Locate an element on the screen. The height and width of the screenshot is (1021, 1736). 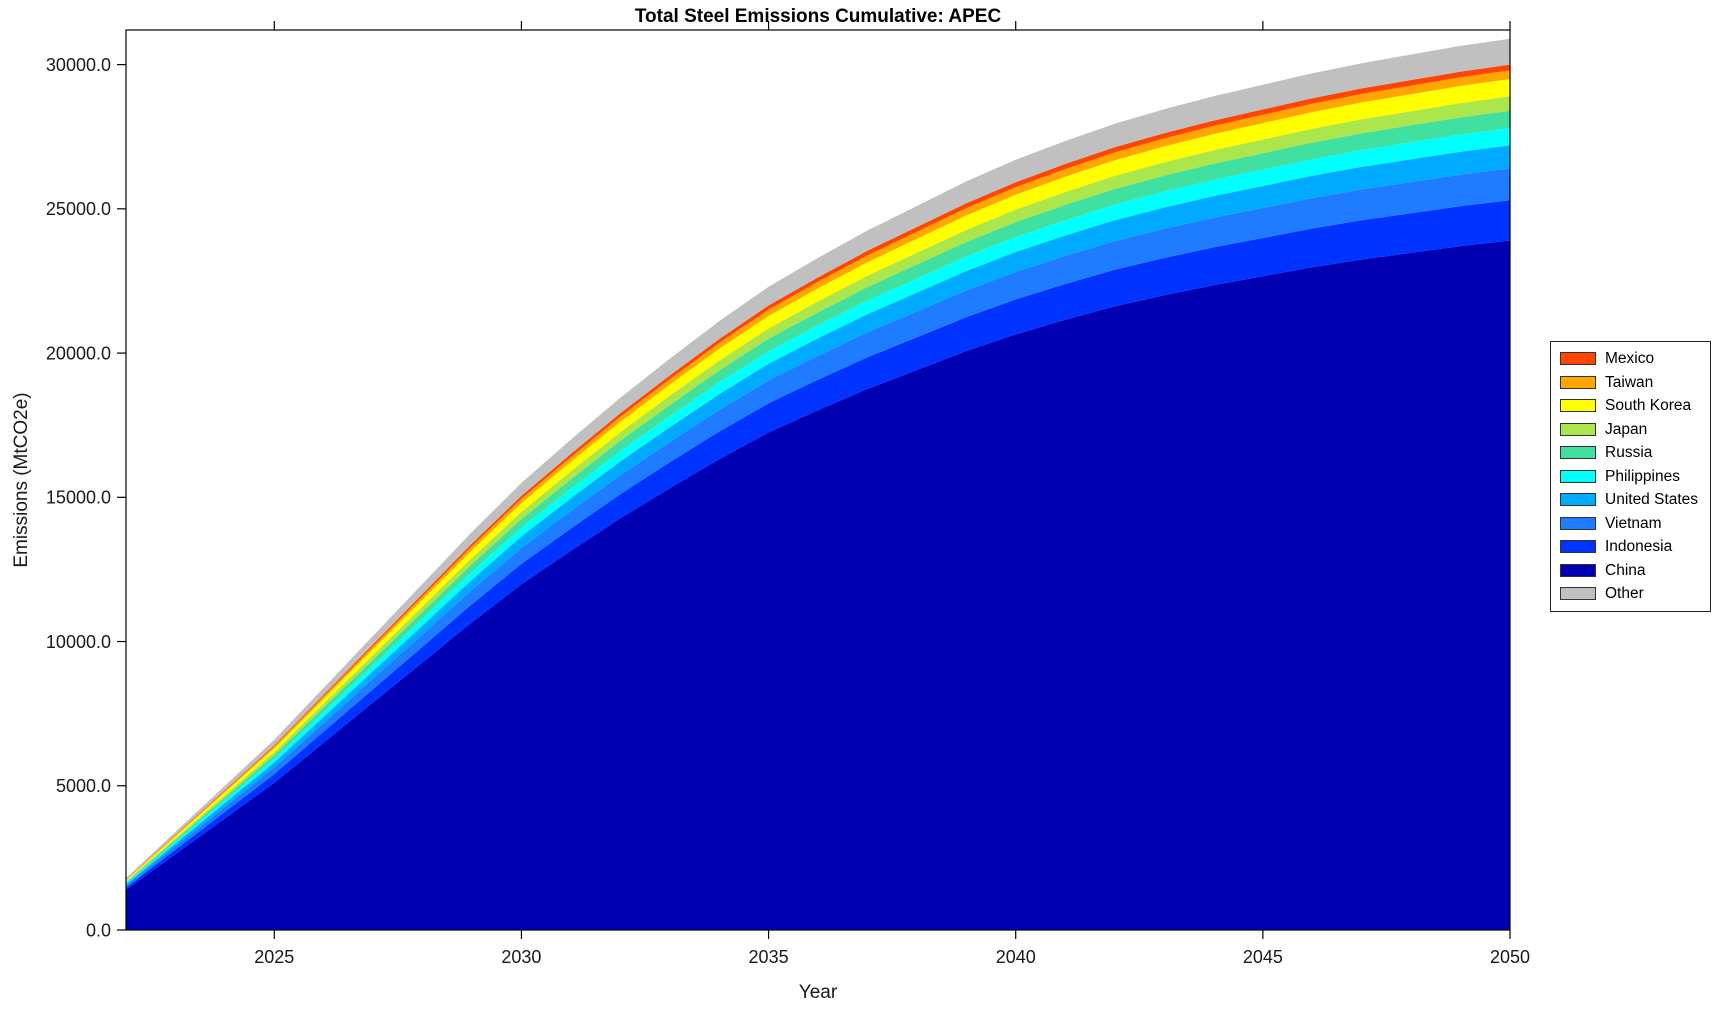
legend-label: Indonesia is located at coordinates (1639, 546).